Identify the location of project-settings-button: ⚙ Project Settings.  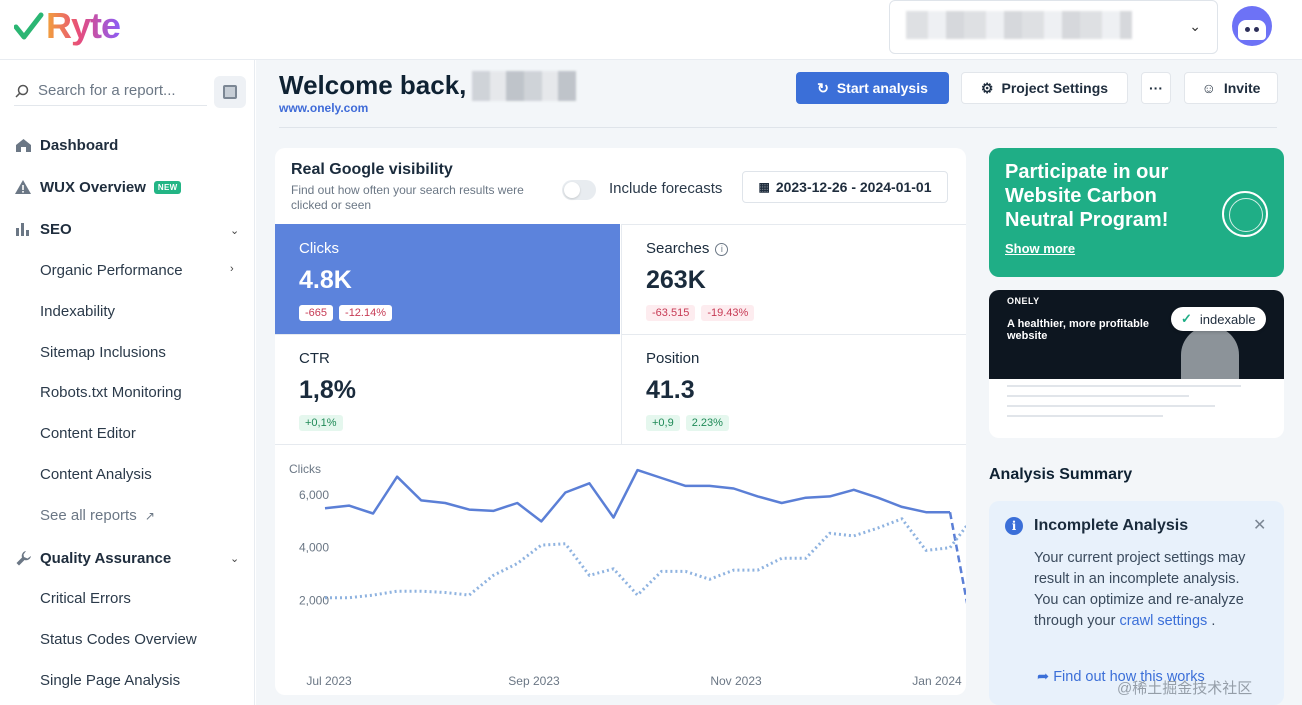
(1044, 88).